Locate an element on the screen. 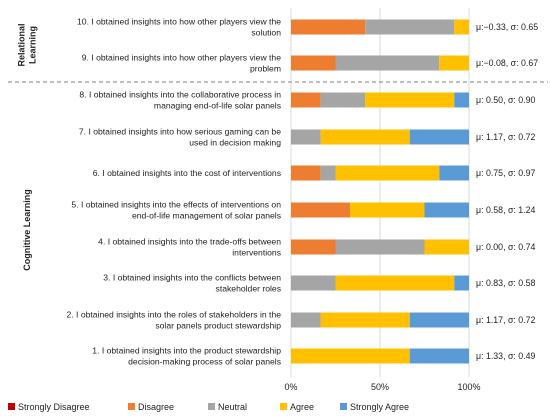 The width and height of the screenshot is (550, 420). legend-item-1: Disagree is located at coordinates (151, 407).